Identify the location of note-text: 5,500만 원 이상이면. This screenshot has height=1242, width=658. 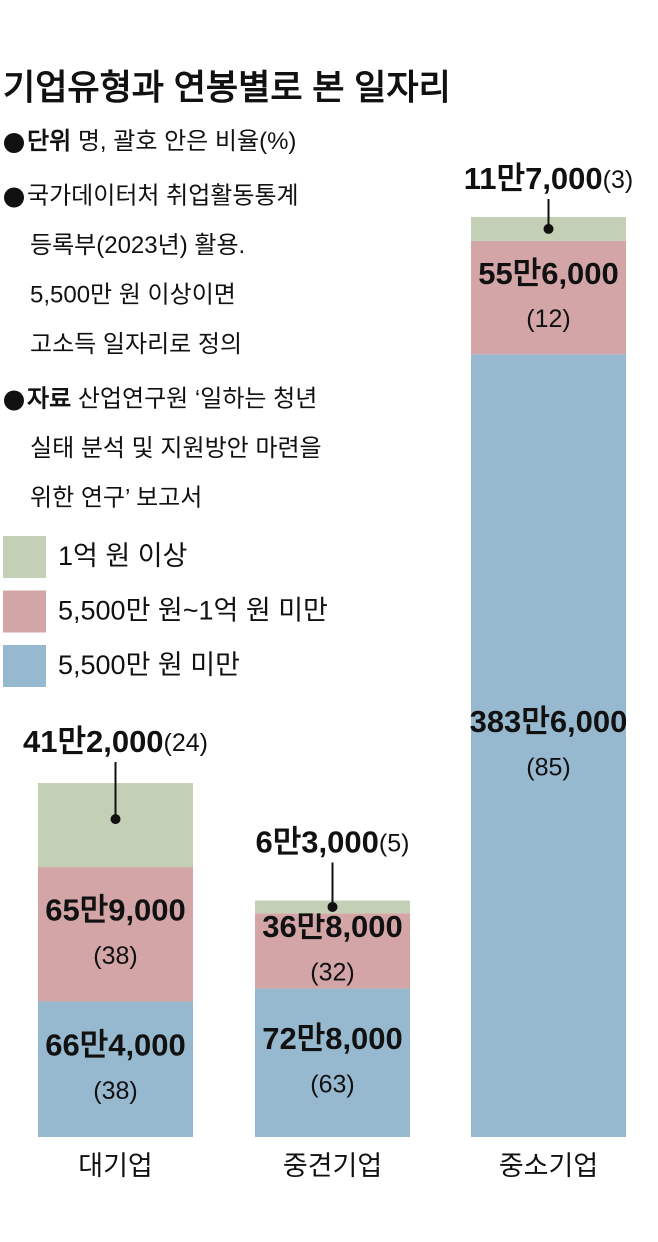
(133, 295).